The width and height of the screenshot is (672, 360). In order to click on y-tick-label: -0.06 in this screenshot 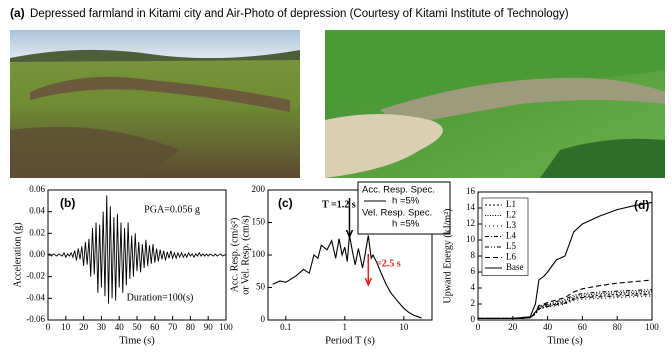, I will do `click(35, 319)`.